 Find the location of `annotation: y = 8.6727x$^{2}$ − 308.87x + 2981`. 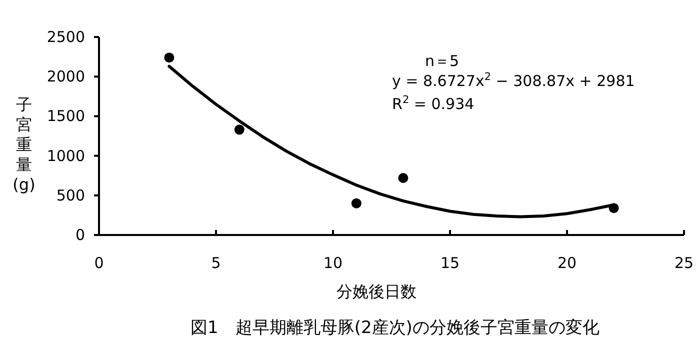

annotation: y = 8.6727x$^{2}$ − 308.87x + 2981 is located at coordinates (513, 80).